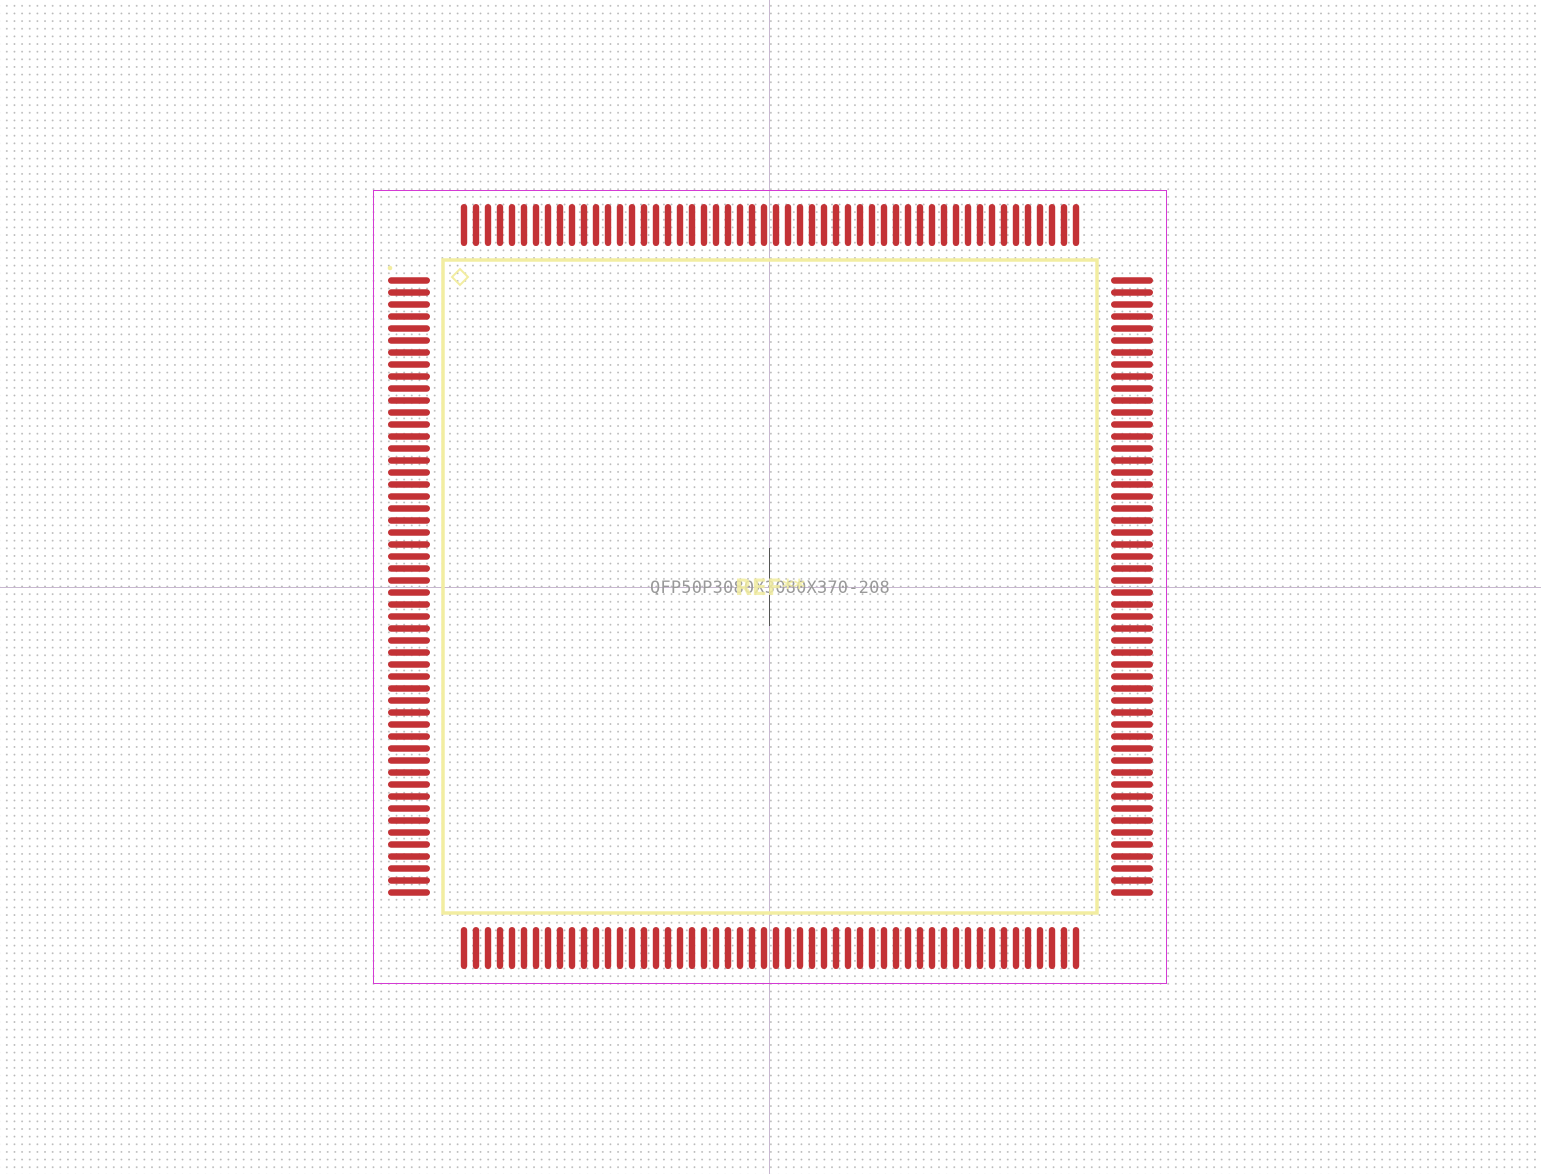 The height and width of the screenshot is (1174, 1541). What do you see at coordinates (770, 588) in the screenshot?
I see `reference-designator-label: REF**` at bounding box center [770, 588].